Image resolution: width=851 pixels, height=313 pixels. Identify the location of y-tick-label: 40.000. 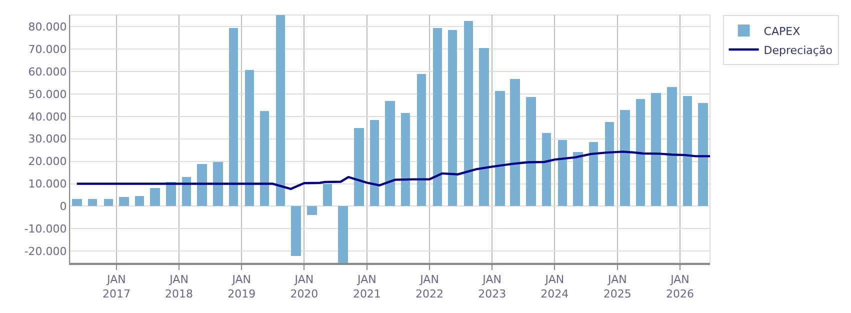
(47, 117).